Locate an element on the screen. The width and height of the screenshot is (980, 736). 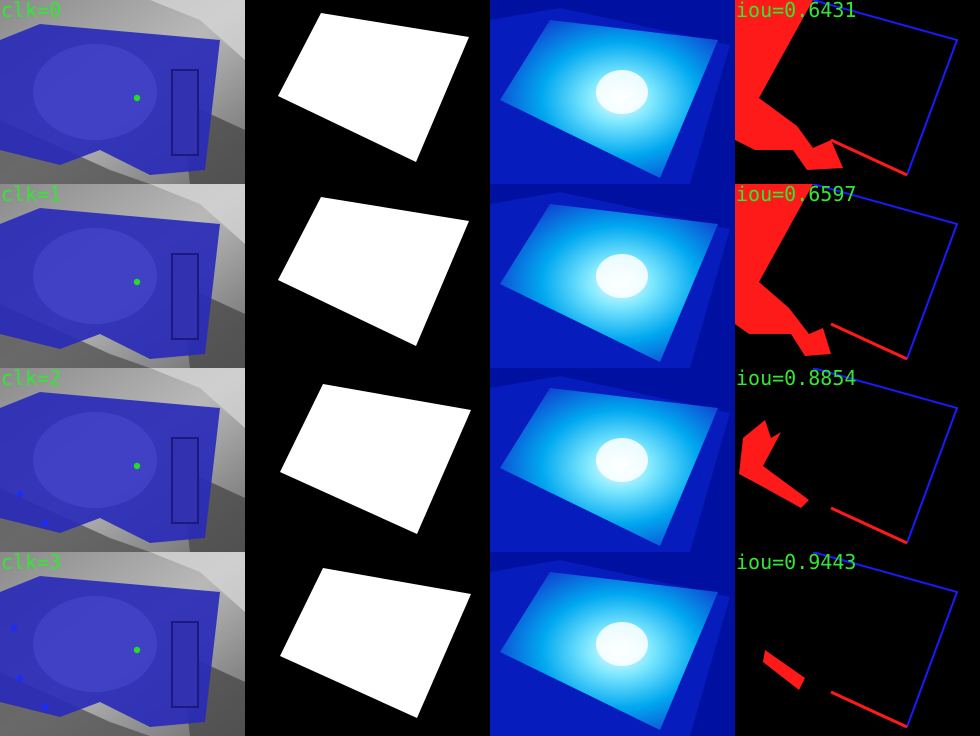
iou-label: iou=0.6431 is located at coordinates (796, 11).